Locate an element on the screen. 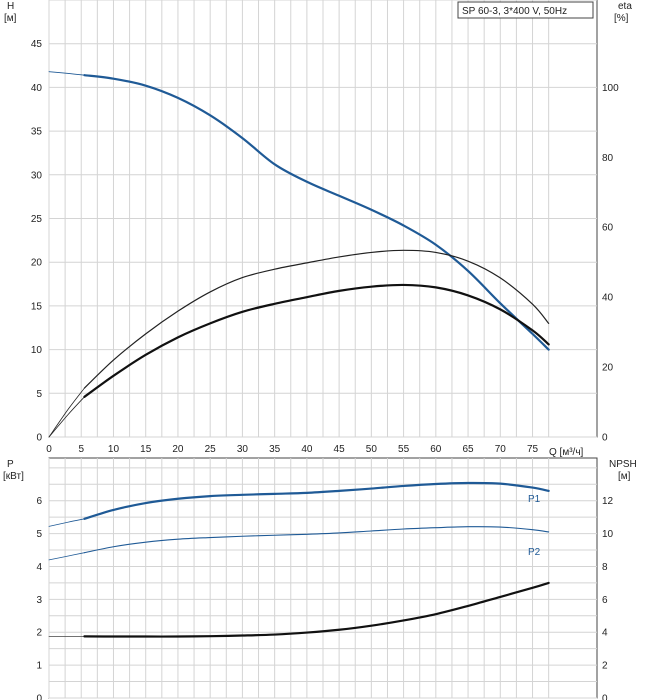 The width and height of the screenshot is (658, 700). eta2-curve is located at coordinates (316, 340).